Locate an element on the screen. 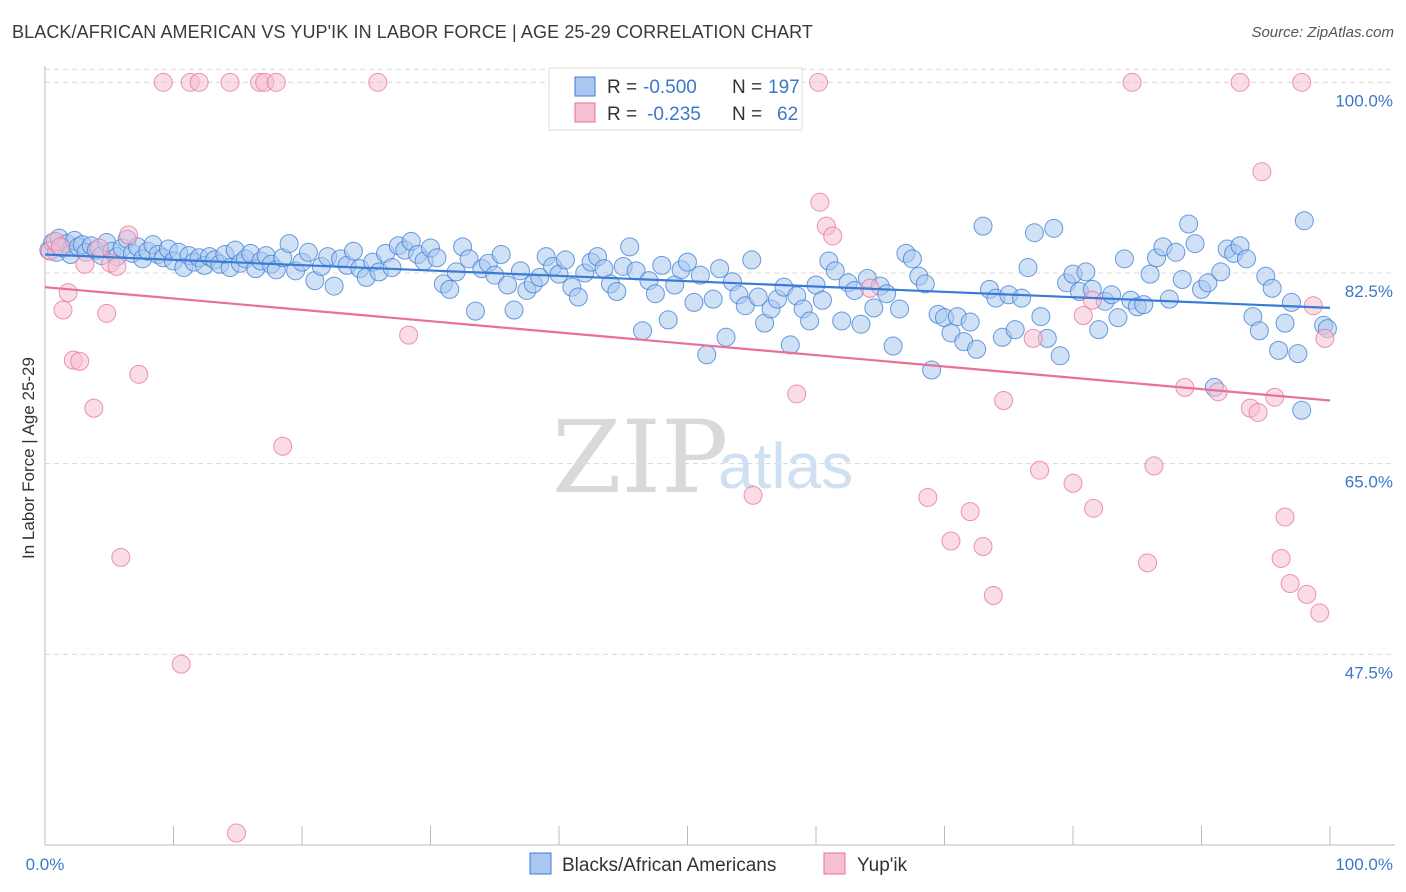 The width and height of the screenshot is (1406, 892). y-axis-label: In Labor Force | Age 25-29 is located at coordinates (28, 458).